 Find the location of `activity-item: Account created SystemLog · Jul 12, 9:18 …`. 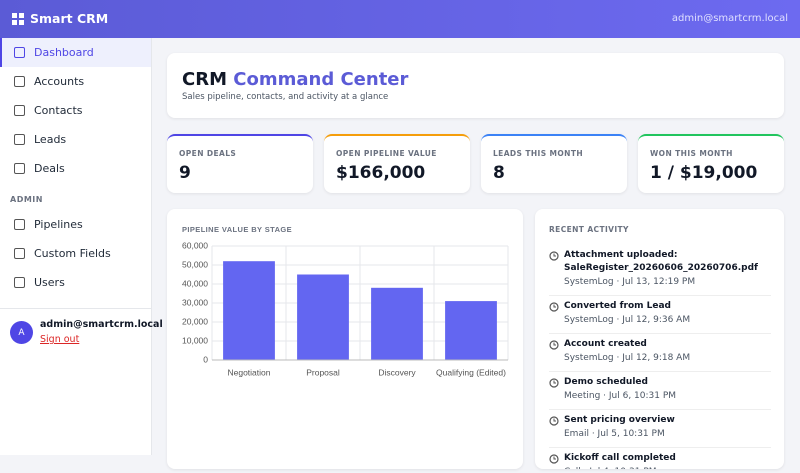

activity-item: Account created SystemLog · Jul 12, 9:18 … is located at coordinates (660, 353).